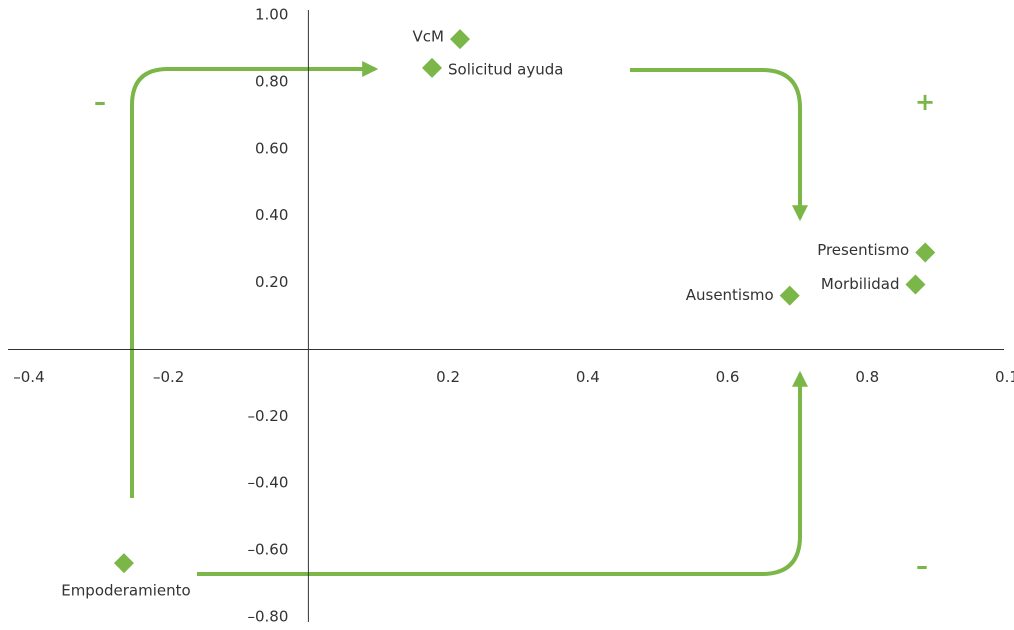 This screenshot has width=1014, height=630. What do you see at coordinates (267, 483) in the screenshot?
I see `y-tick-label: –0.40` at bounding box center [267, 483].